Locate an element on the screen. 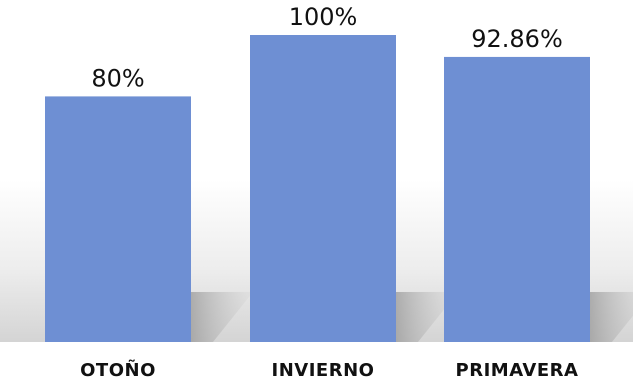 This screenshot has width=633, height=386. bar-shadows is located at coordinates (412, 317).